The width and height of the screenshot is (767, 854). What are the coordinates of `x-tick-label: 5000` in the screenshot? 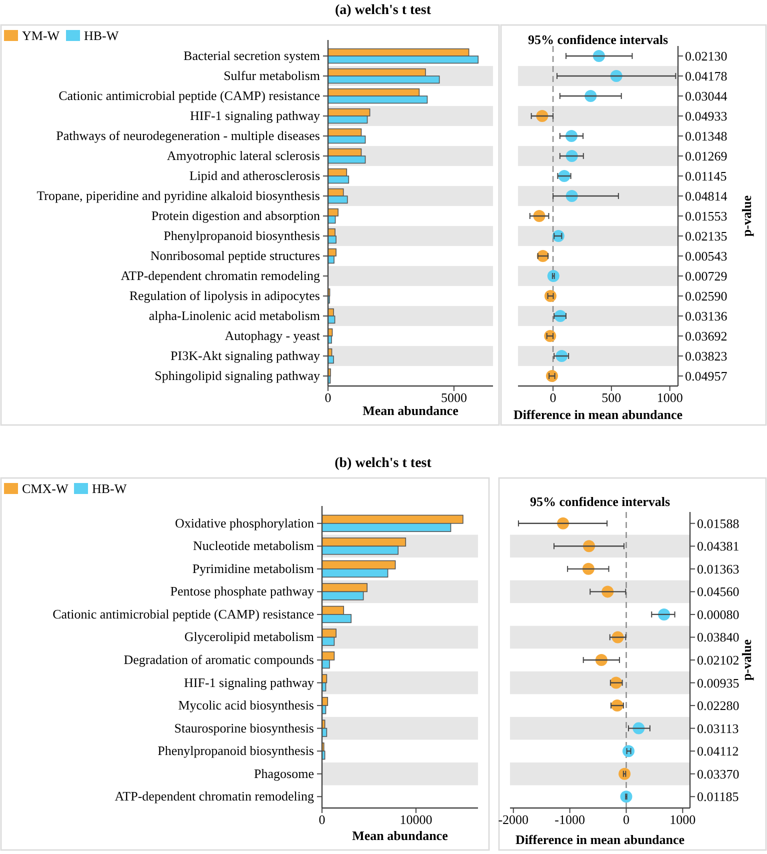 It's located at (453, 397).